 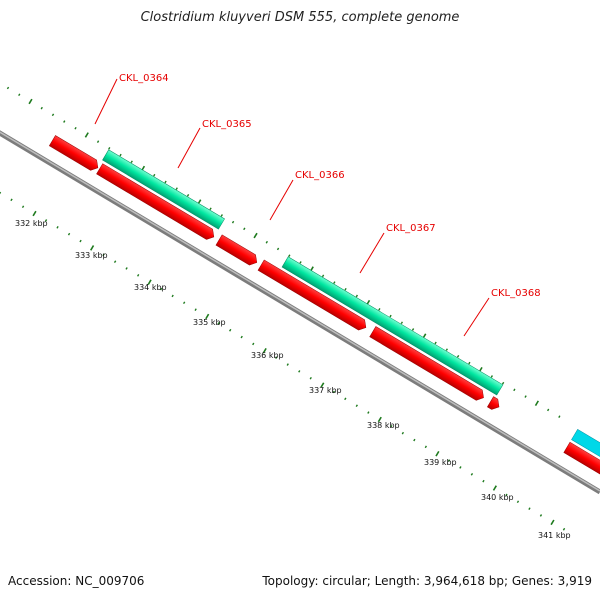 I want to click on scale-label-333: 333 kbp, so click(x=91, y=255).